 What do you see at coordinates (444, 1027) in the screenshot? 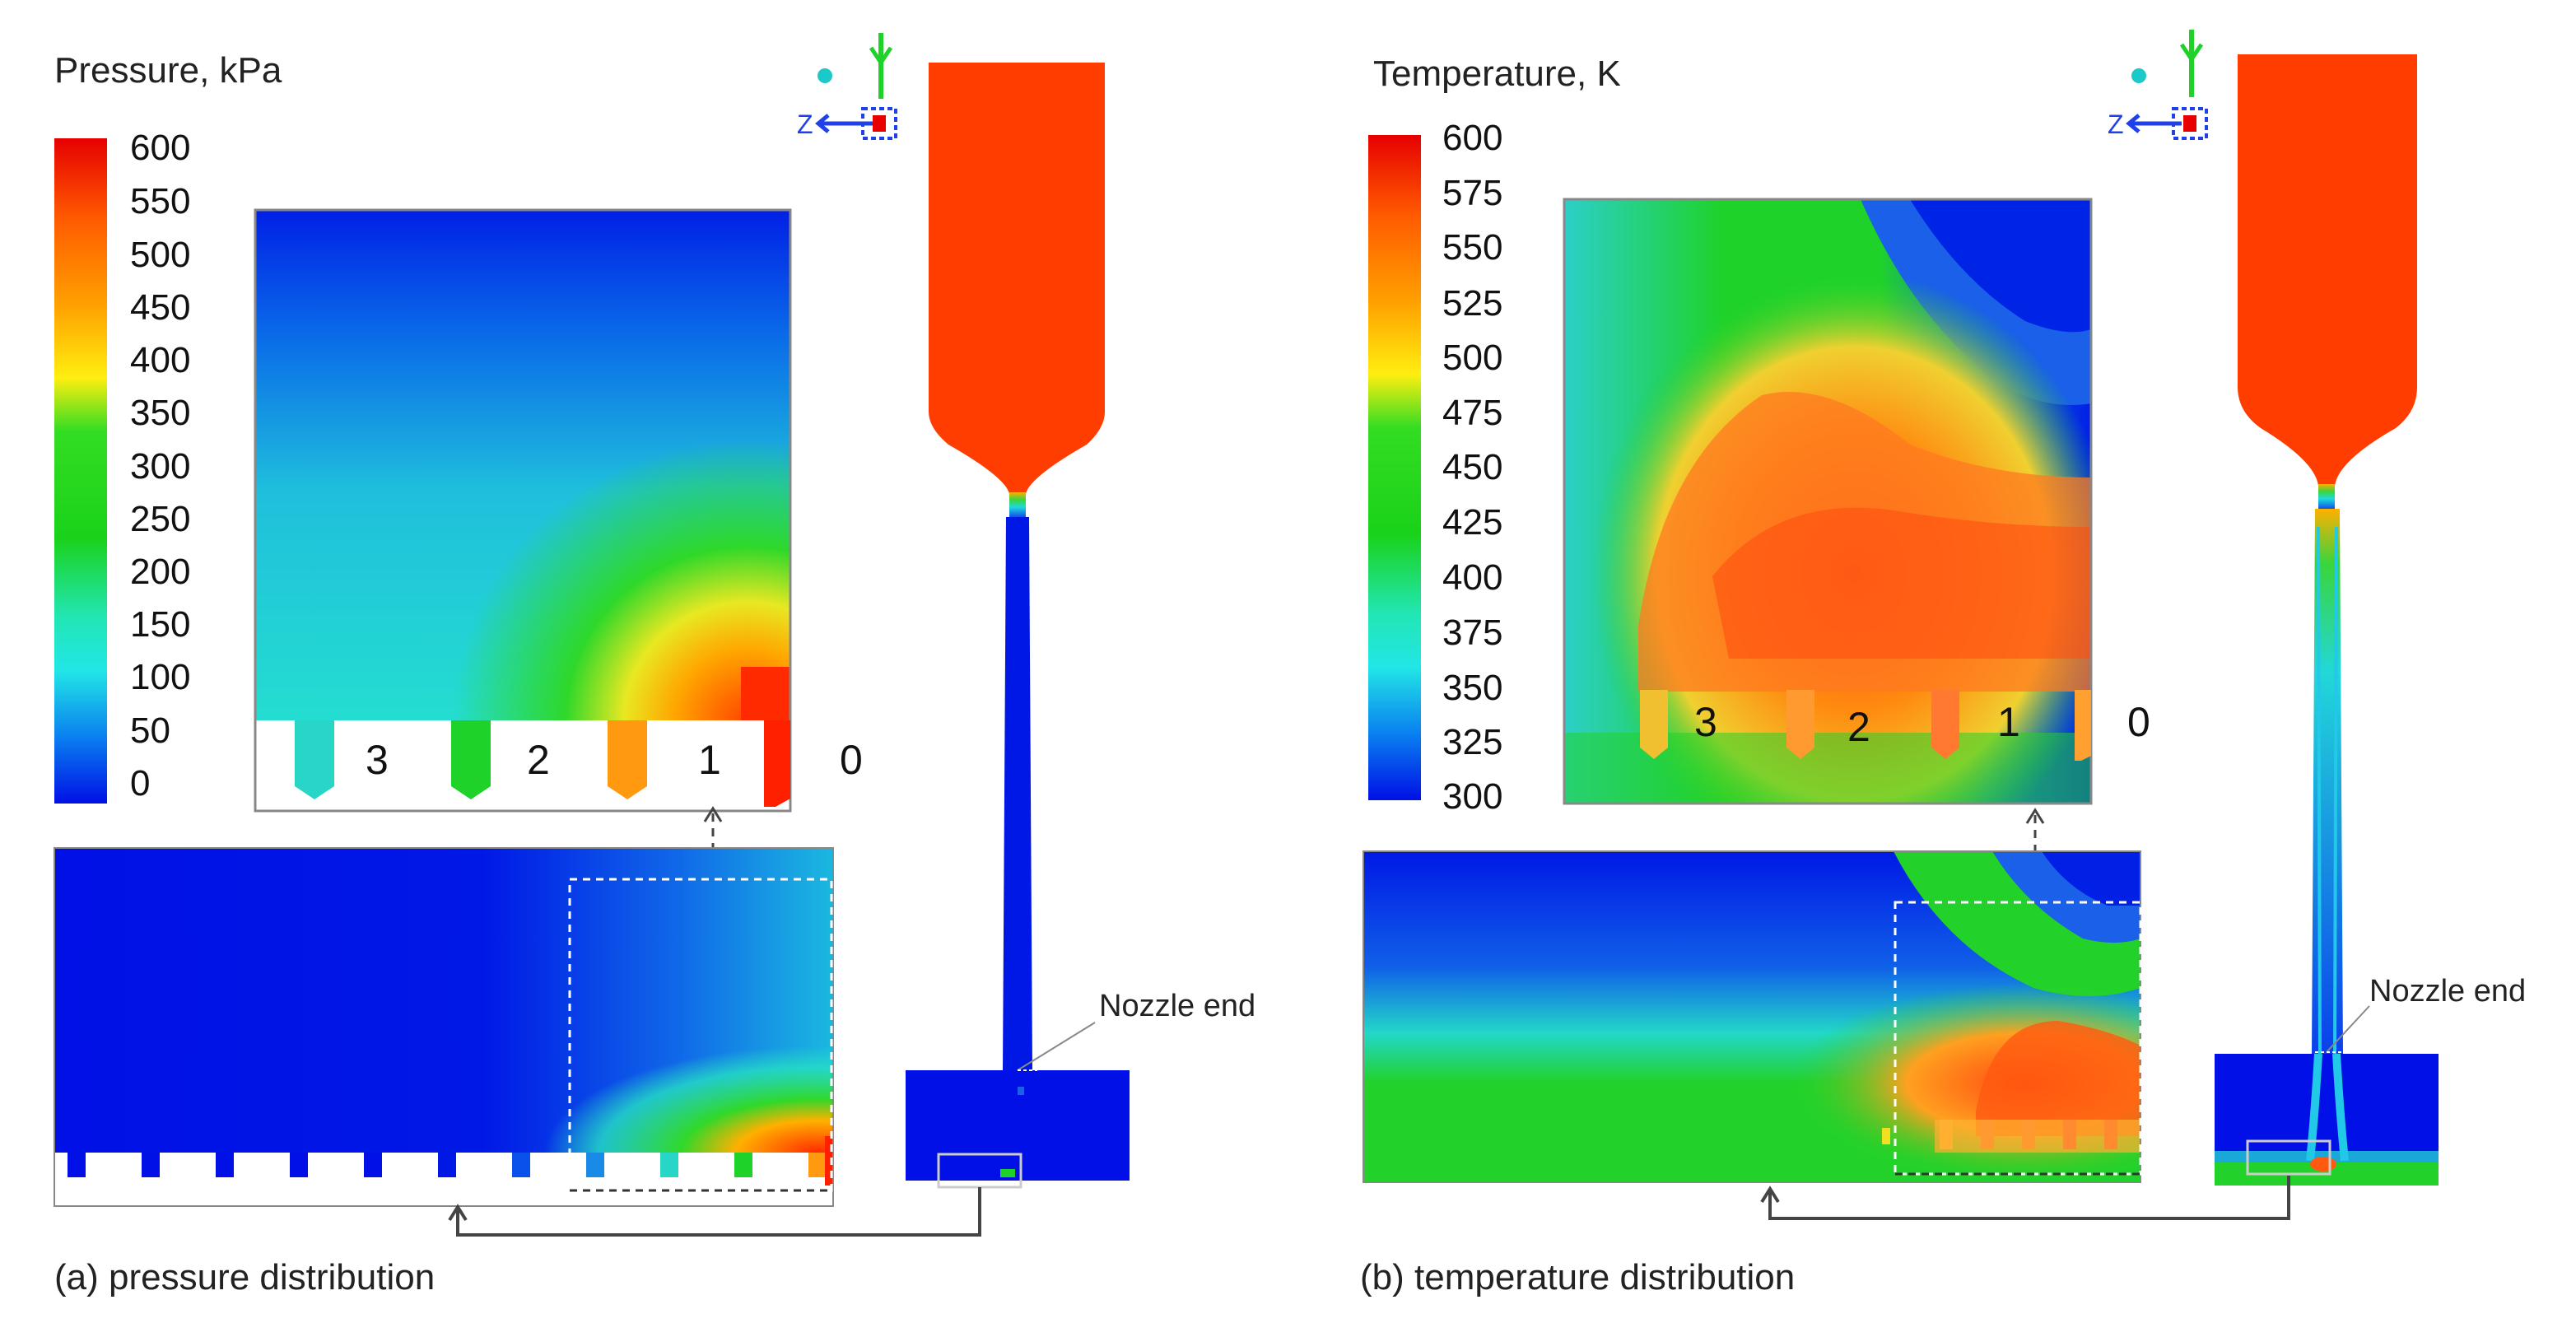
I see `panel-a-bottom-strip` at bounding box center [444, 1027].